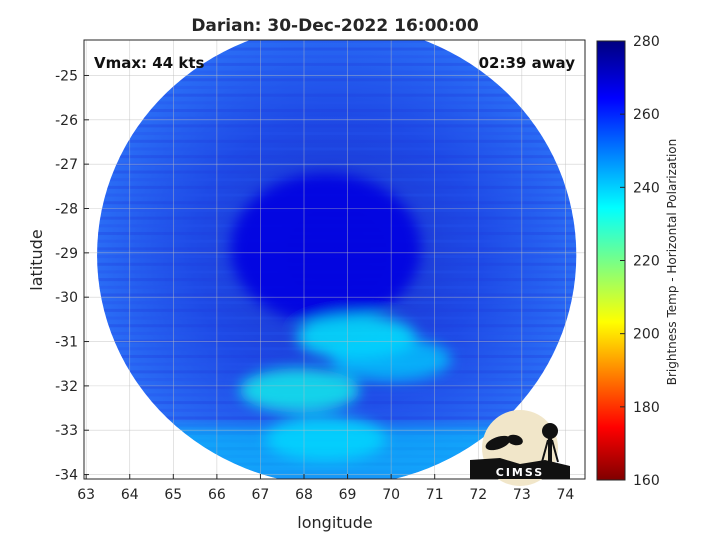  What do you see at coordinates (130, 495) in the screenshot?
I see `x-tick-label: 64` at bounding box center [130, 495].